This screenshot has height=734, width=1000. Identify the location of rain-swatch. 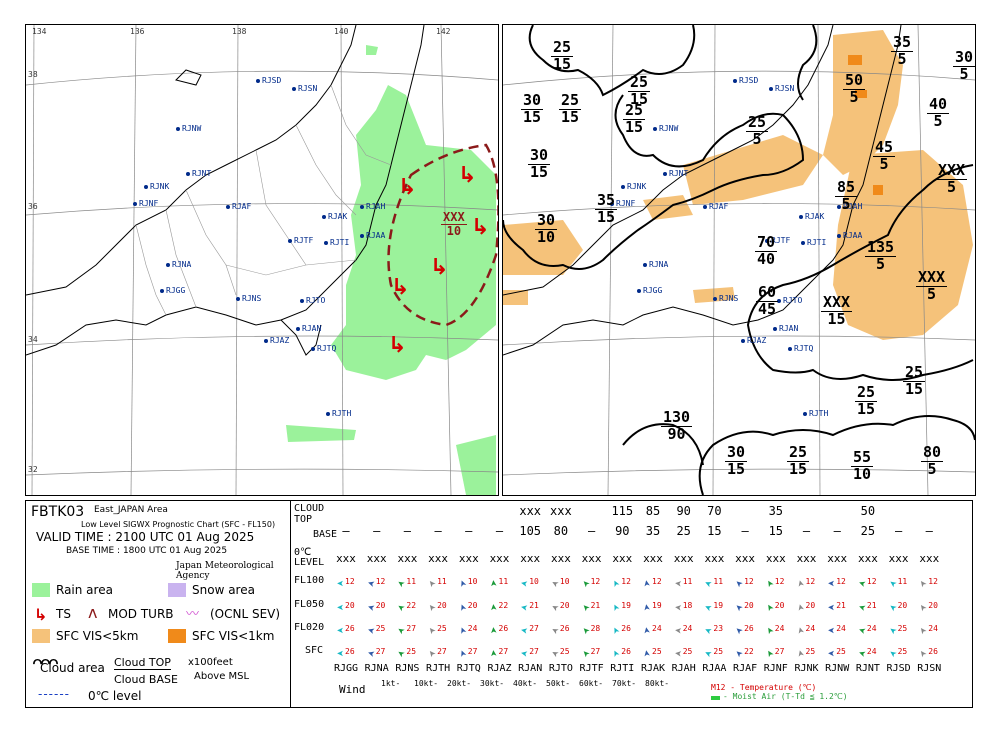
(41, 590).